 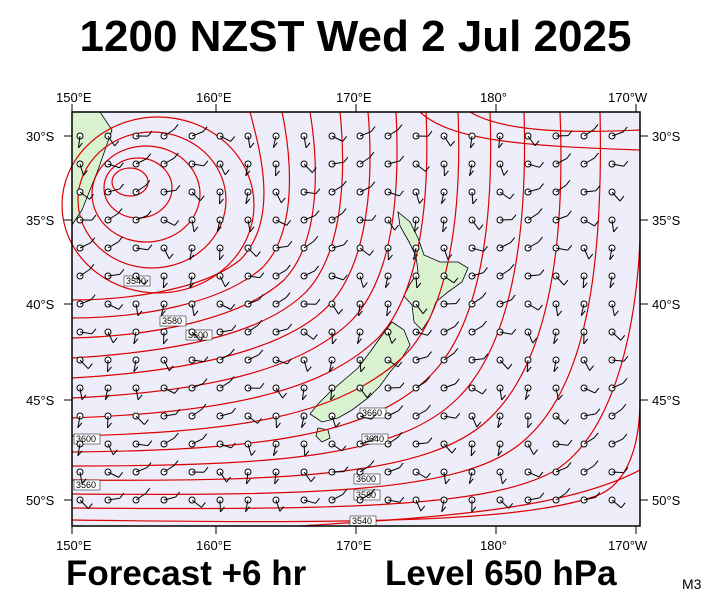 I want to click on australia-land, so click(x=92, y=169).